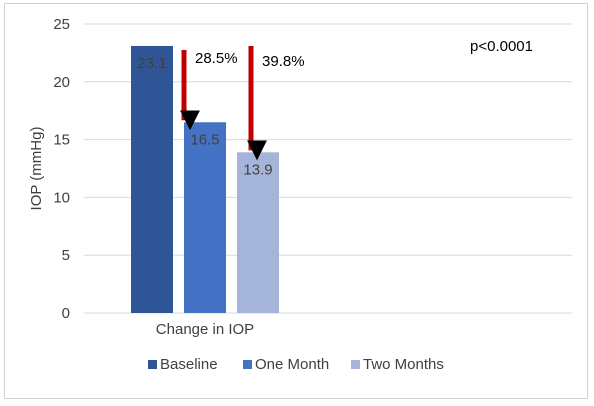  I want to click on legend-label: One Month, so click(292, 364).